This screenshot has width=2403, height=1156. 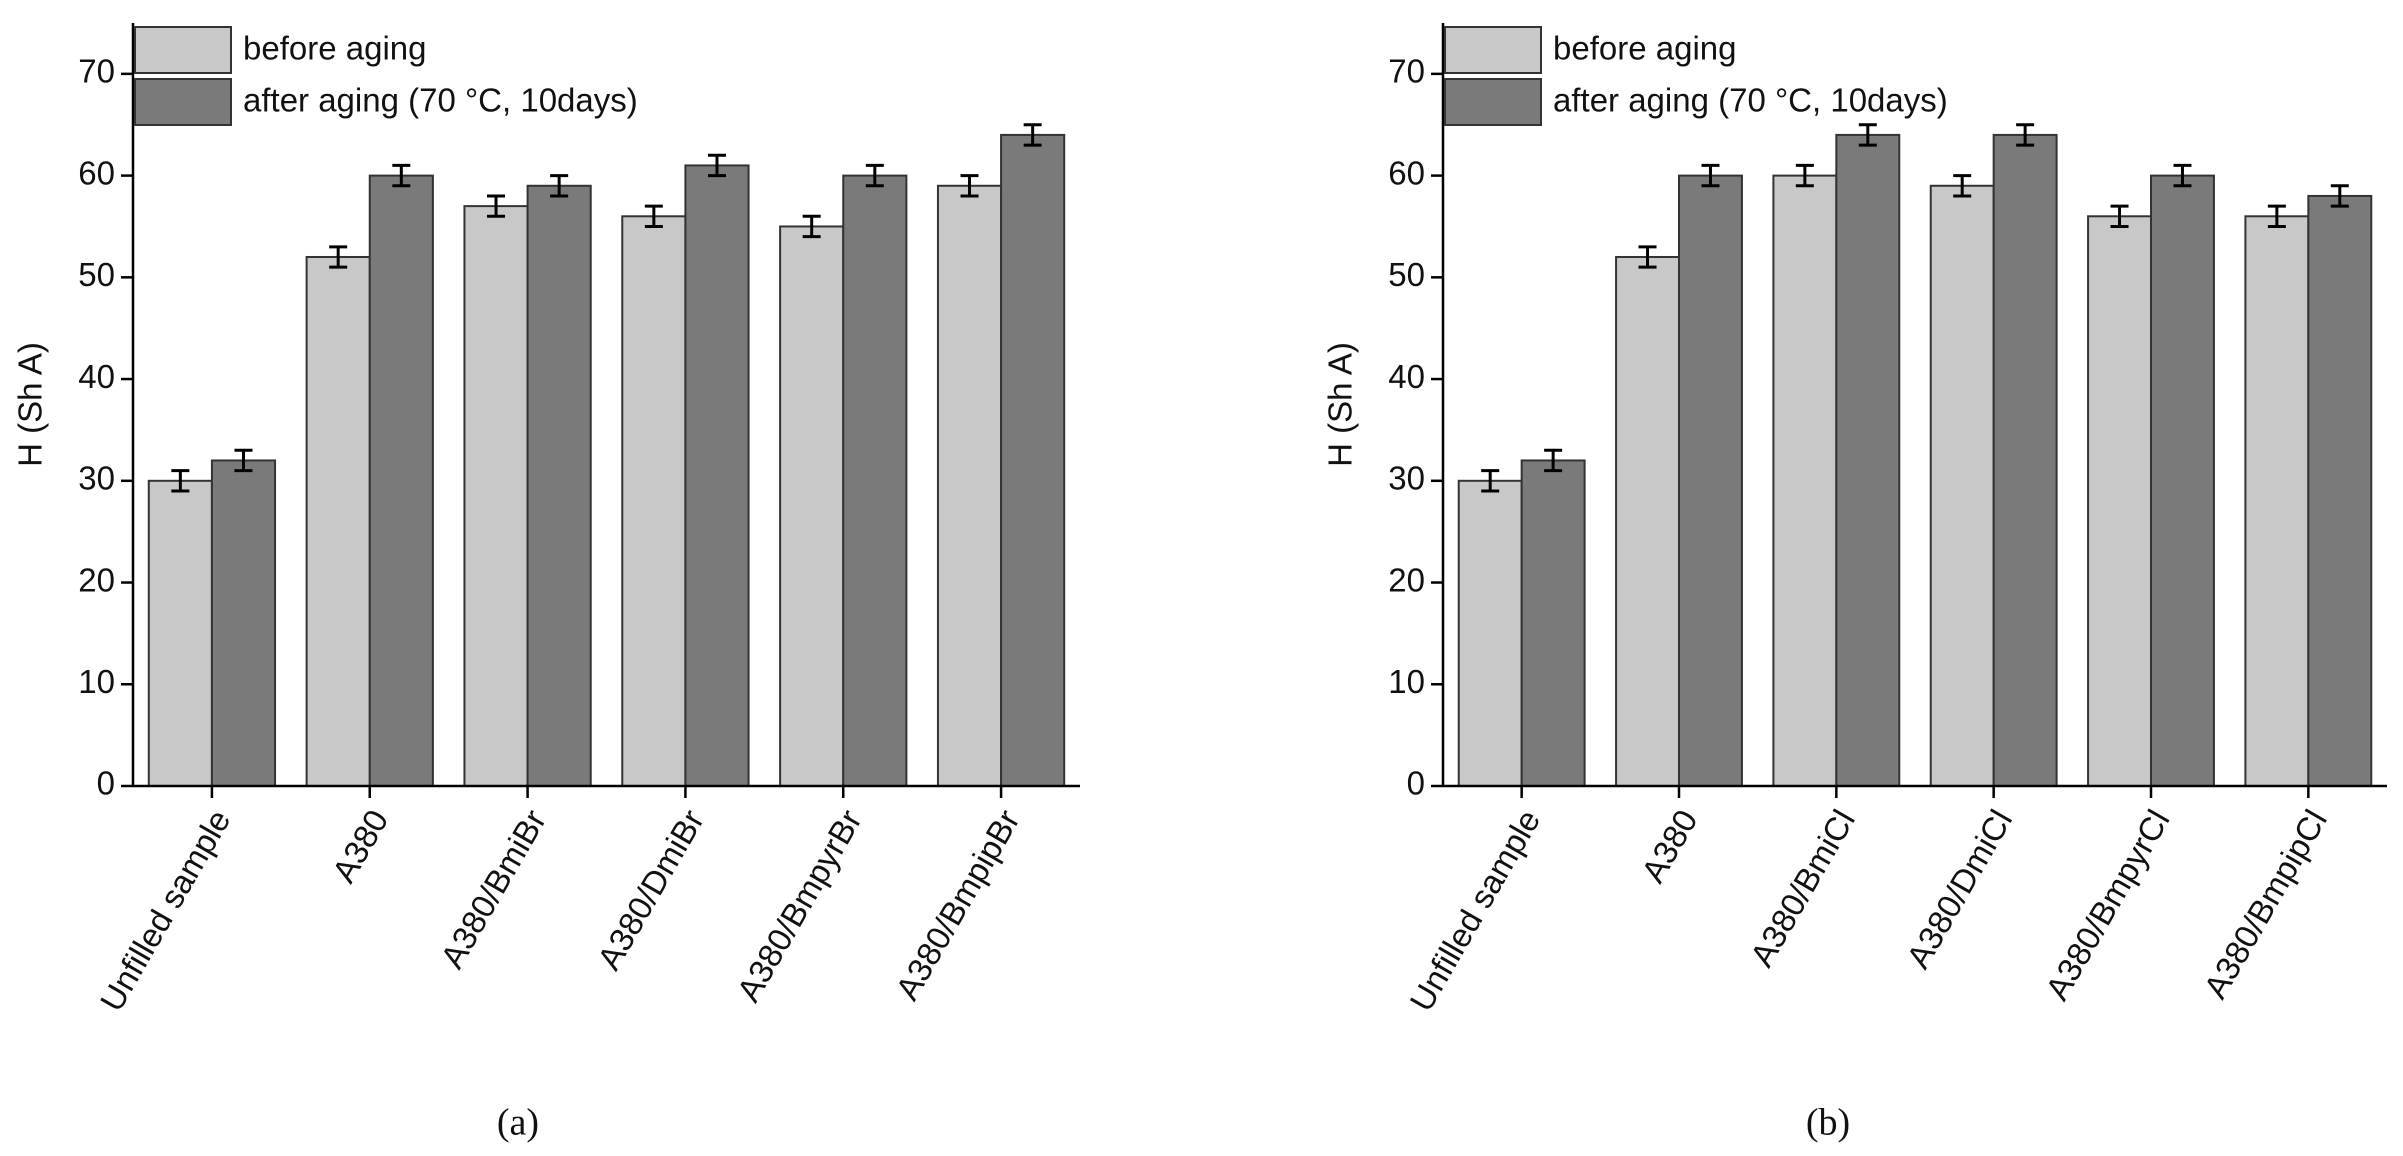 I want to click on x-tick-label: A380/BmpipBr, so click(x=957, y=904).